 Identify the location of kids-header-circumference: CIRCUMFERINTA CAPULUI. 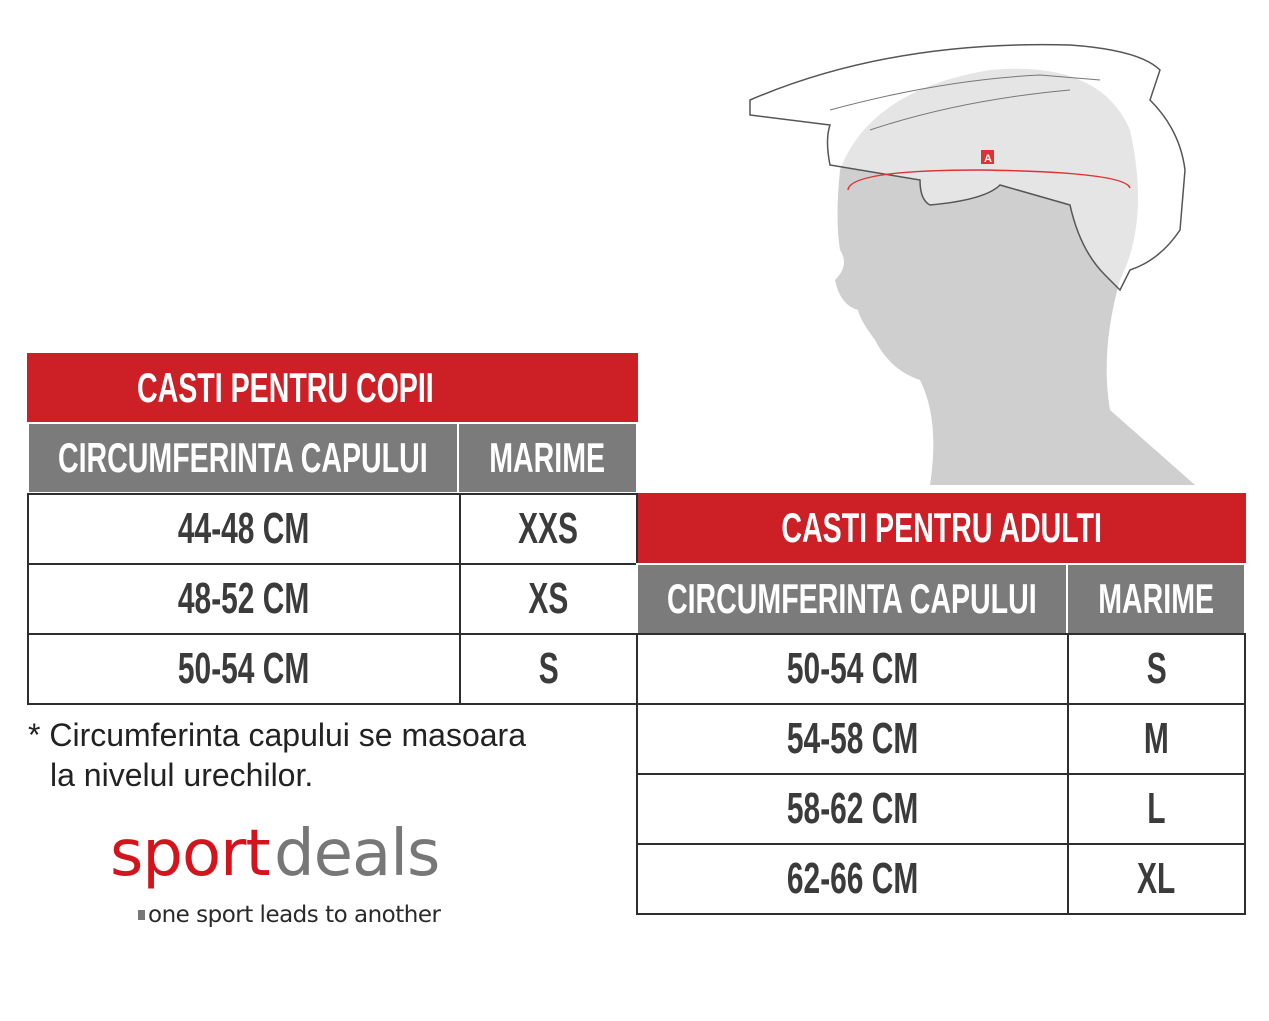
(243, 458).